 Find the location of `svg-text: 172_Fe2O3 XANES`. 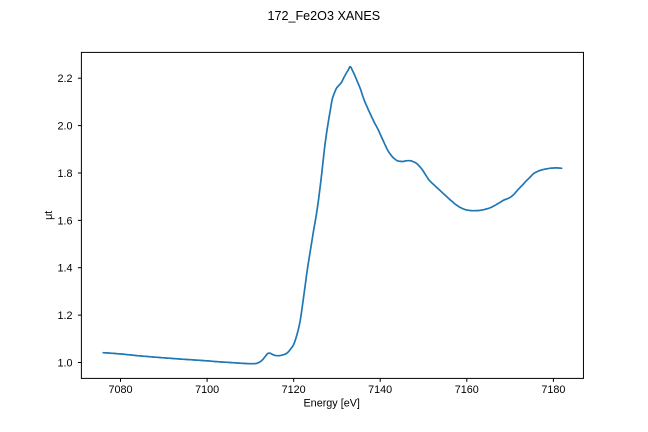

svg-text: 172_Fe2O3 XANES is located at coordinates (323, 16).